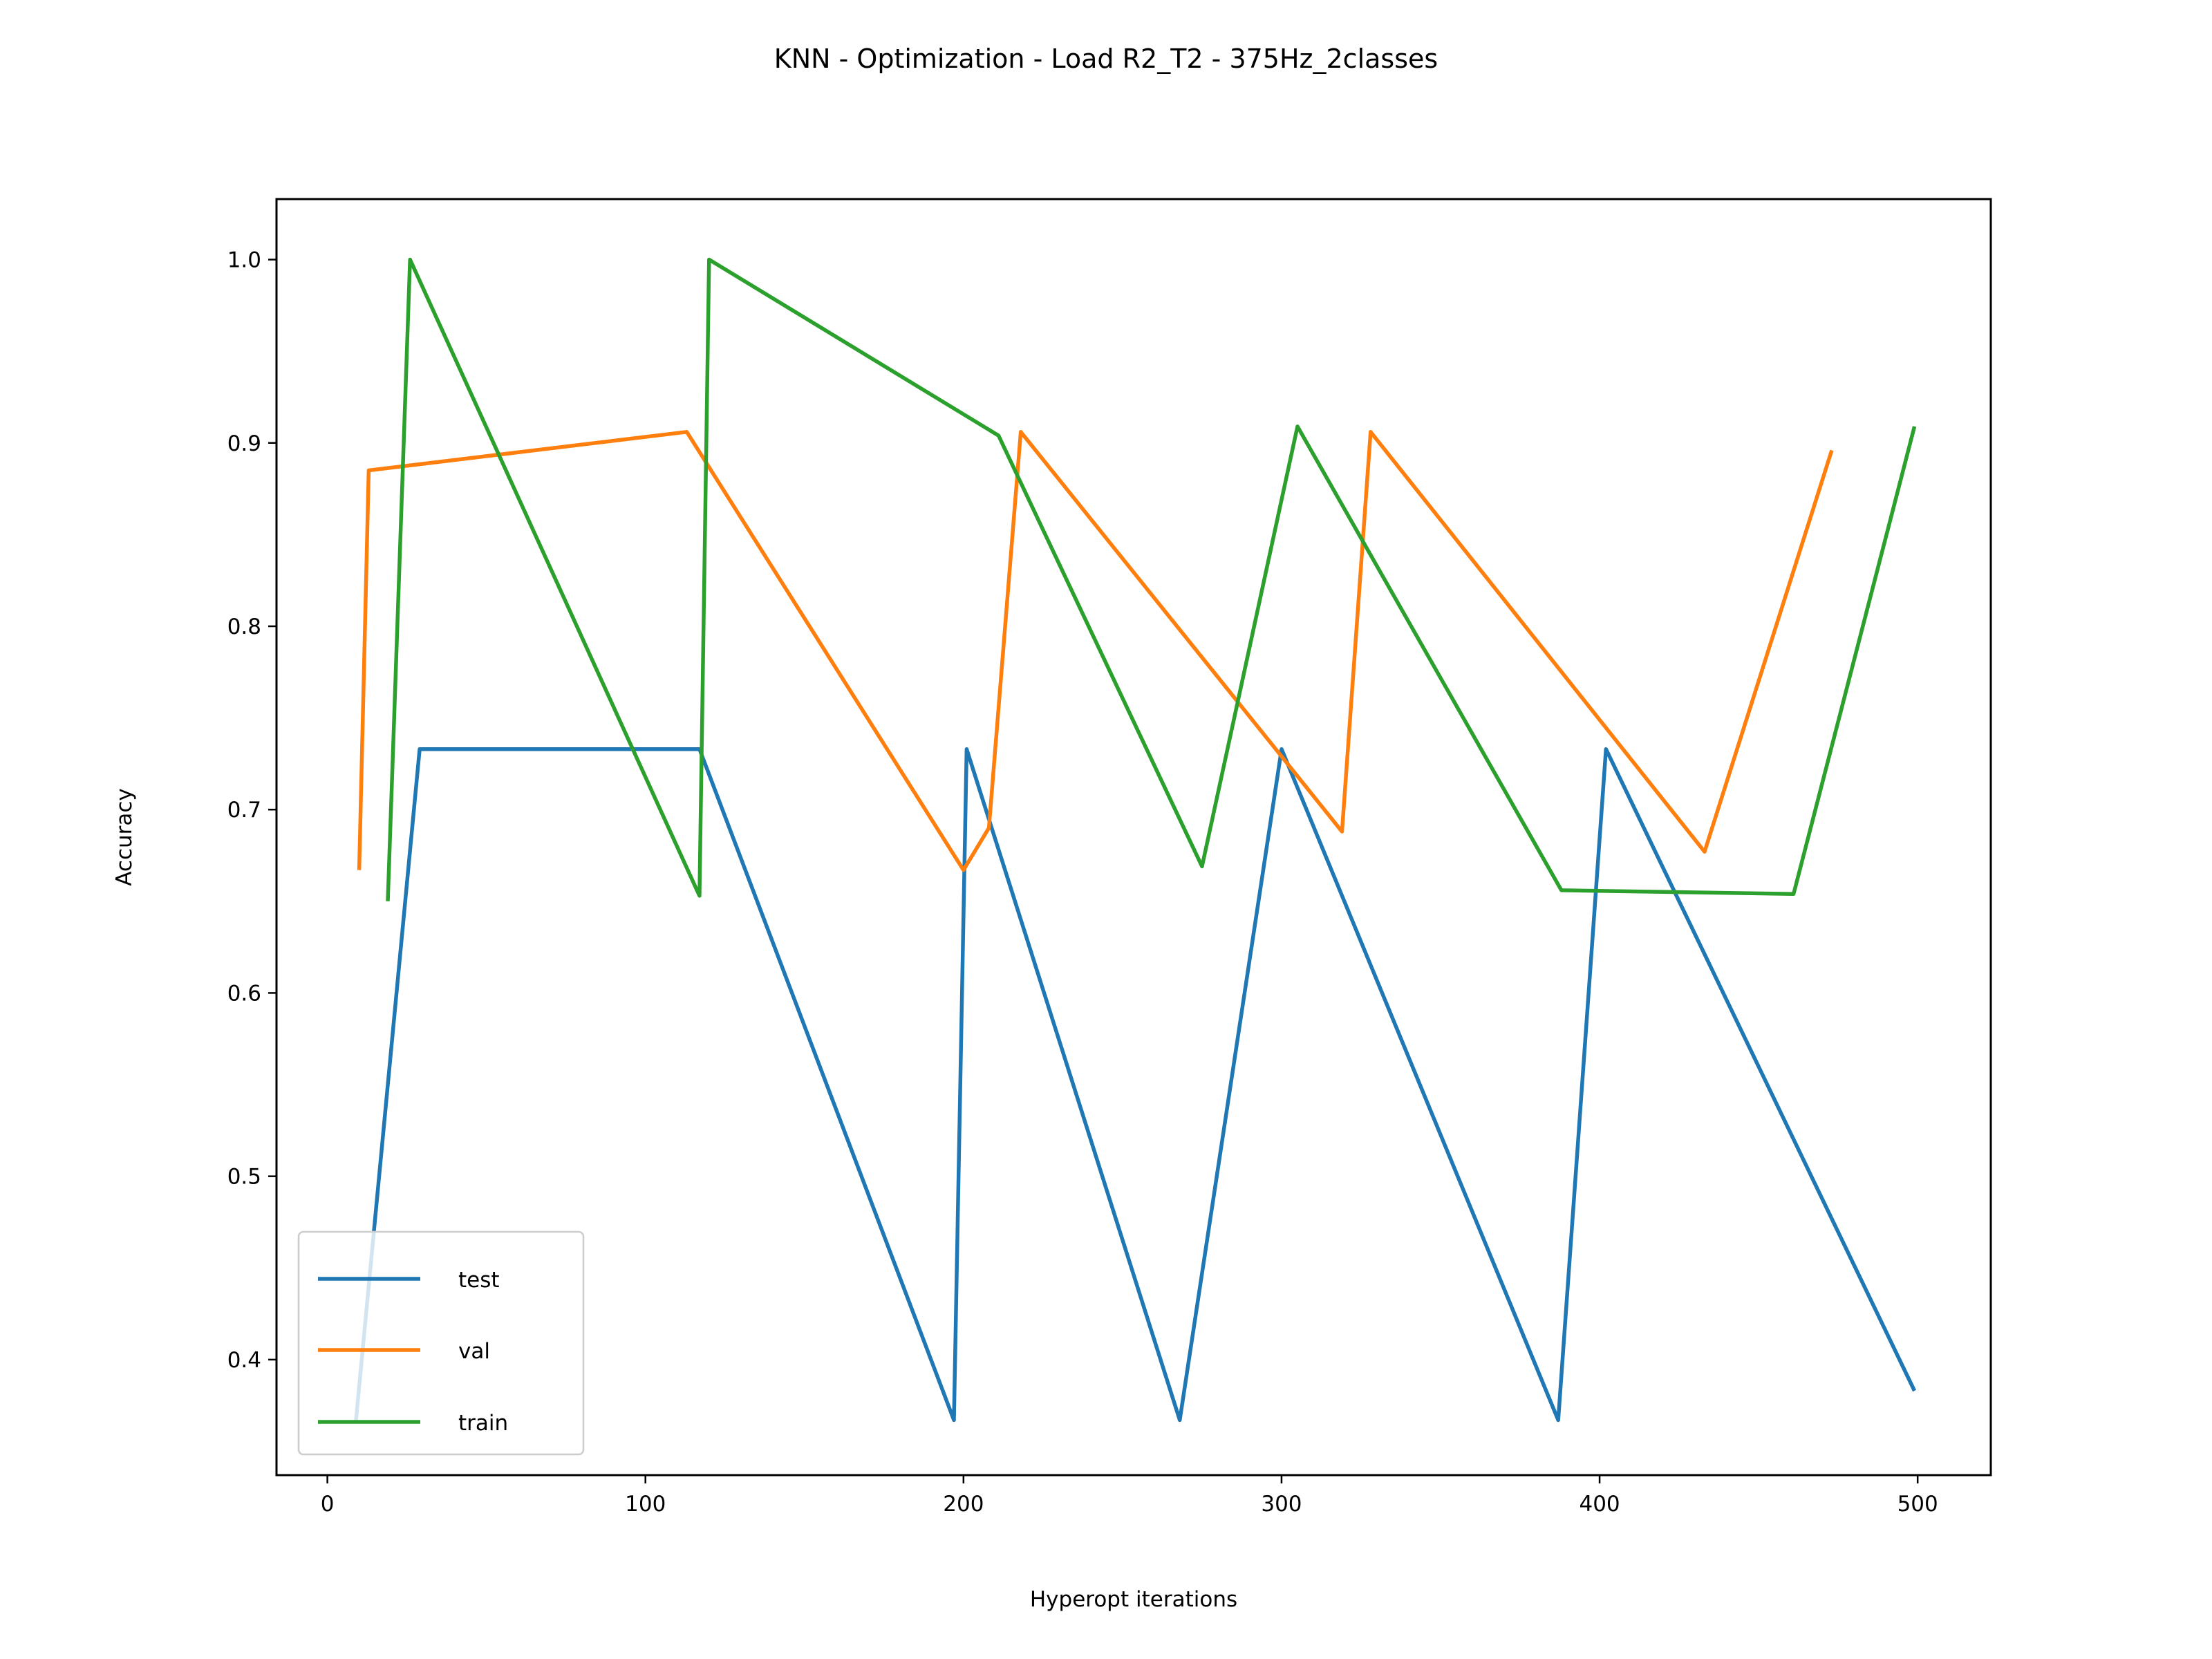 The width and height of the screenshot is (2212, 1659). I want to click on y-tick-label-0.6: 0.6, so click(244, 993).